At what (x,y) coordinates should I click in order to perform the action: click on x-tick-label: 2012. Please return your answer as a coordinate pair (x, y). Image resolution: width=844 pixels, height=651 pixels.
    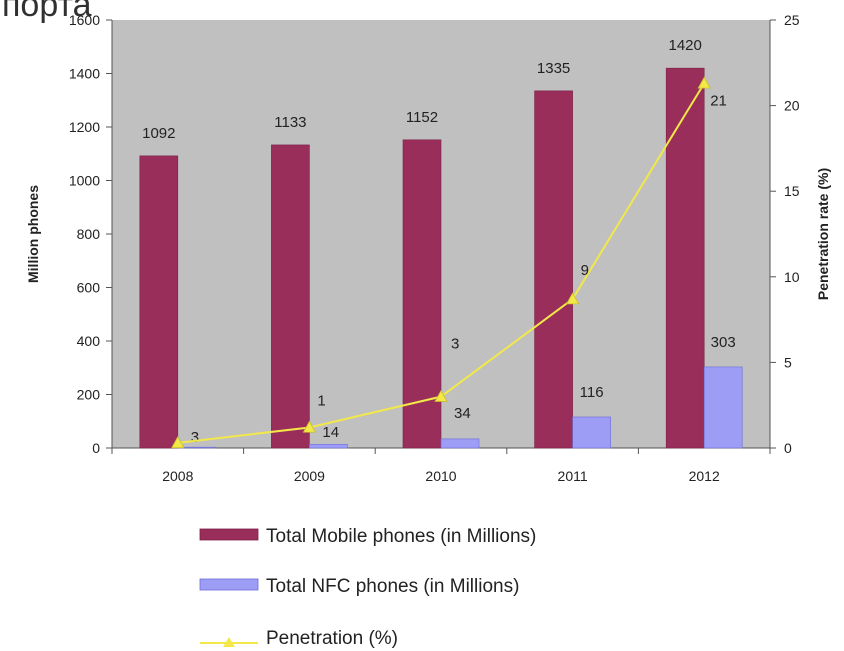
    Looking at the image, I should click on (704, 476).